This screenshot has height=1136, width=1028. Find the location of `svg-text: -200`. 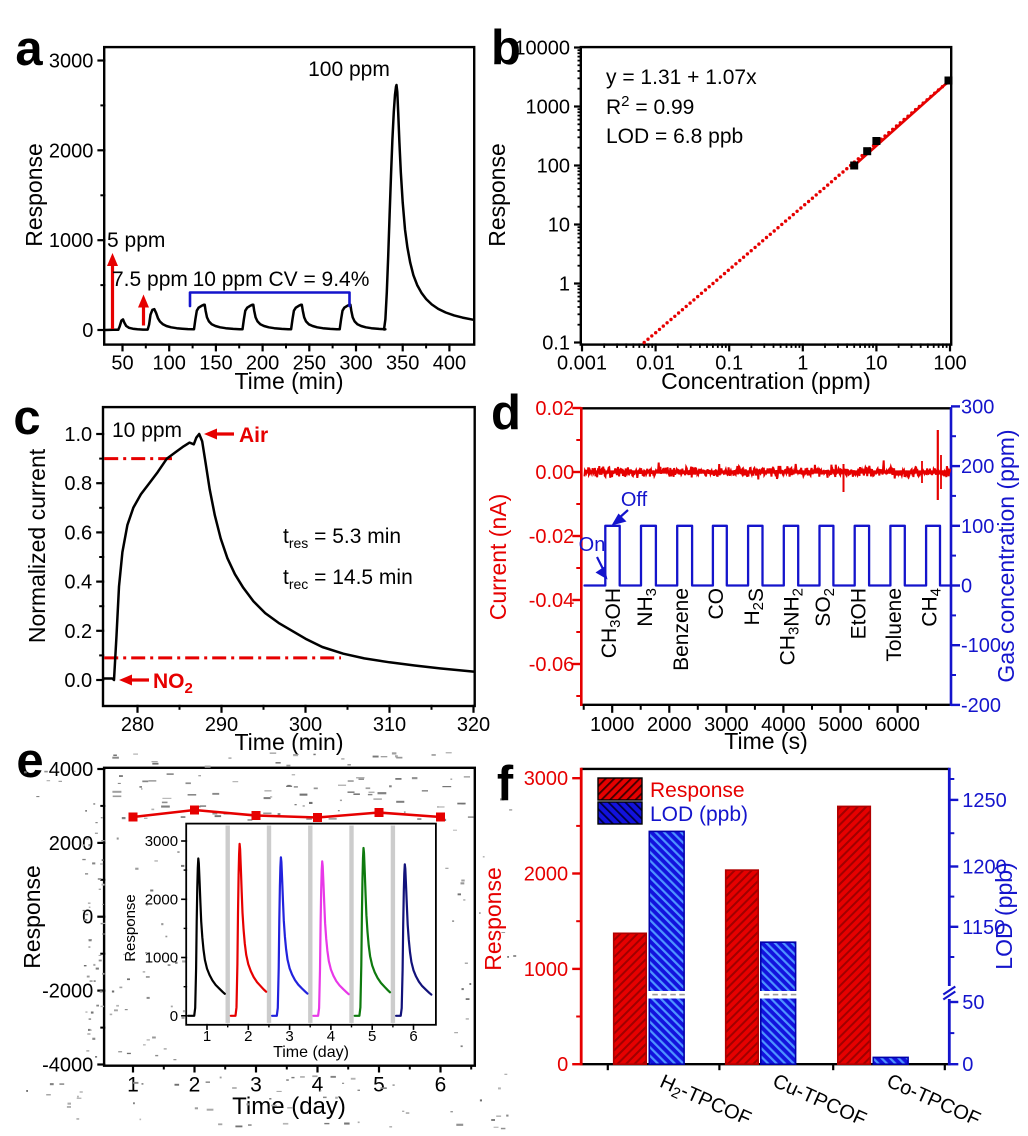

svg-text: -200 is located at coordinates (981, 706).